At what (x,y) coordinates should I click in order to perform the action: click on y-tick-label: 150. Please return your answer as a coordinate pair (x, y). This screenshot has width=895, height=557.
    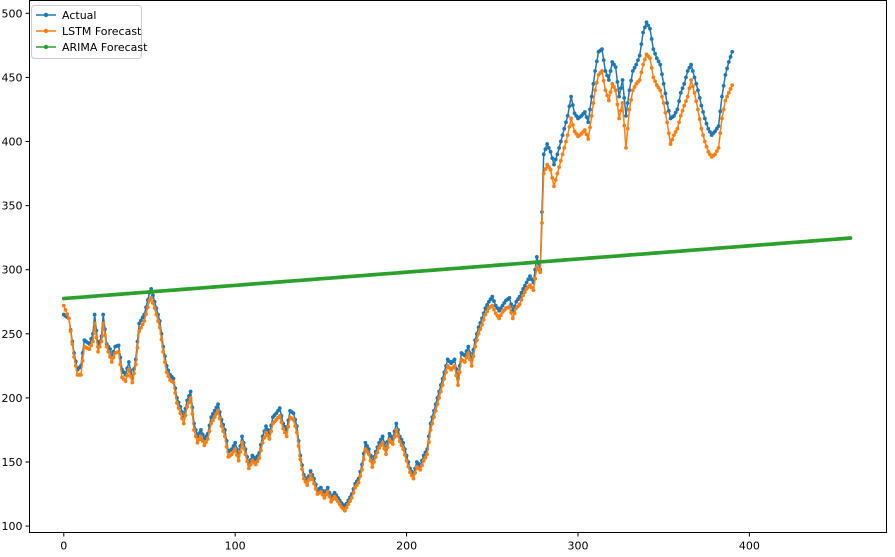
    Looking at the image, I should click on (12, 462).